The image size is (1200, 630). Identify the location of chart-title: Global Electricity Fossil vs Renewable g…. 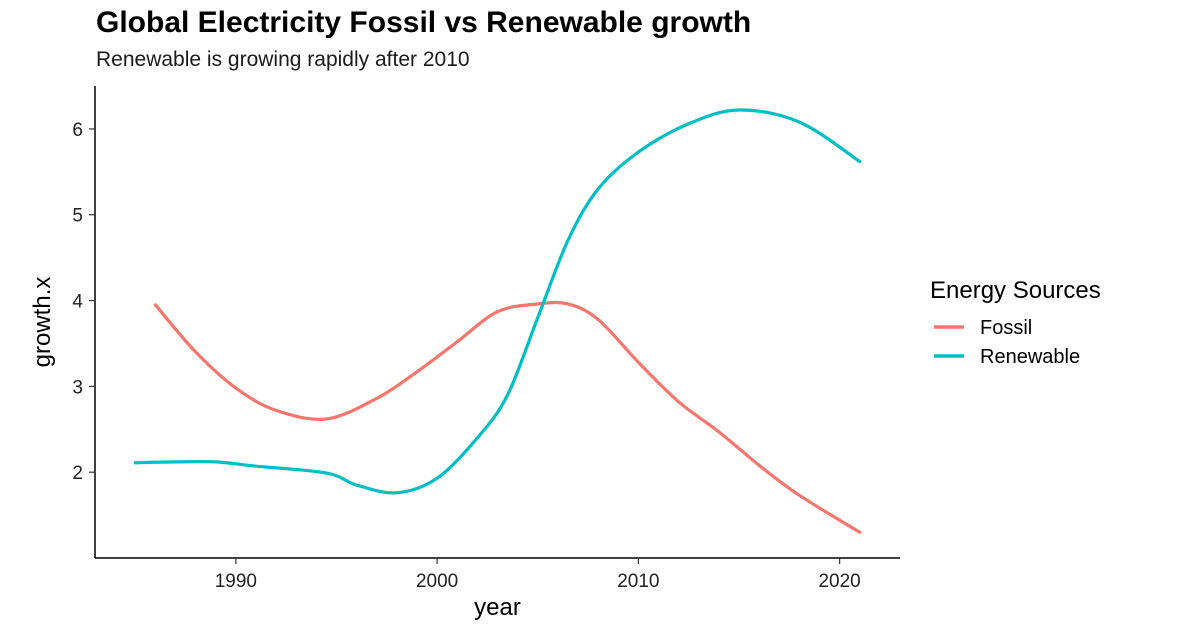
(424, 22).